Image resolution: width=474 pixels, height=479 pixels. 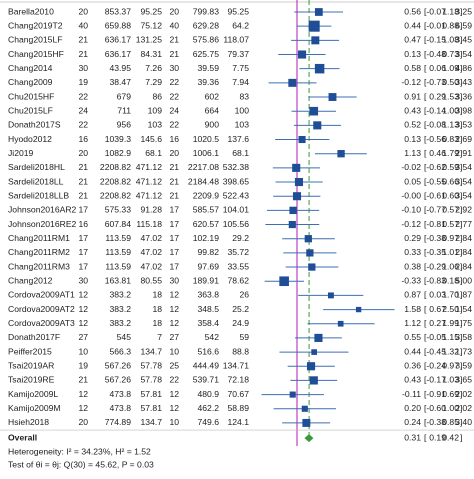 I want to click on weight: 2.91, so click(x=463, y=153).